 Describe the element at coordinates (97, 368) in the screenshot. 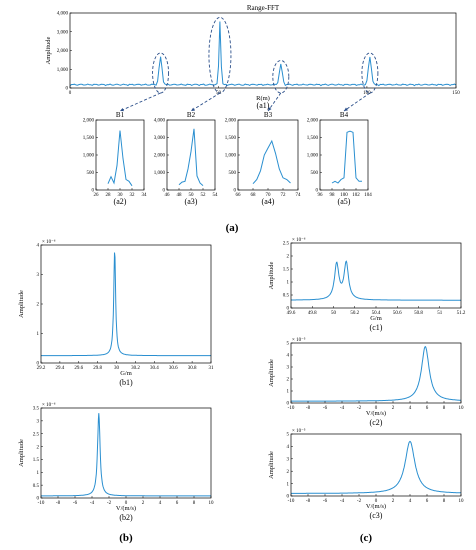

I see `x-tick-label-b1: 29.8` at that location.